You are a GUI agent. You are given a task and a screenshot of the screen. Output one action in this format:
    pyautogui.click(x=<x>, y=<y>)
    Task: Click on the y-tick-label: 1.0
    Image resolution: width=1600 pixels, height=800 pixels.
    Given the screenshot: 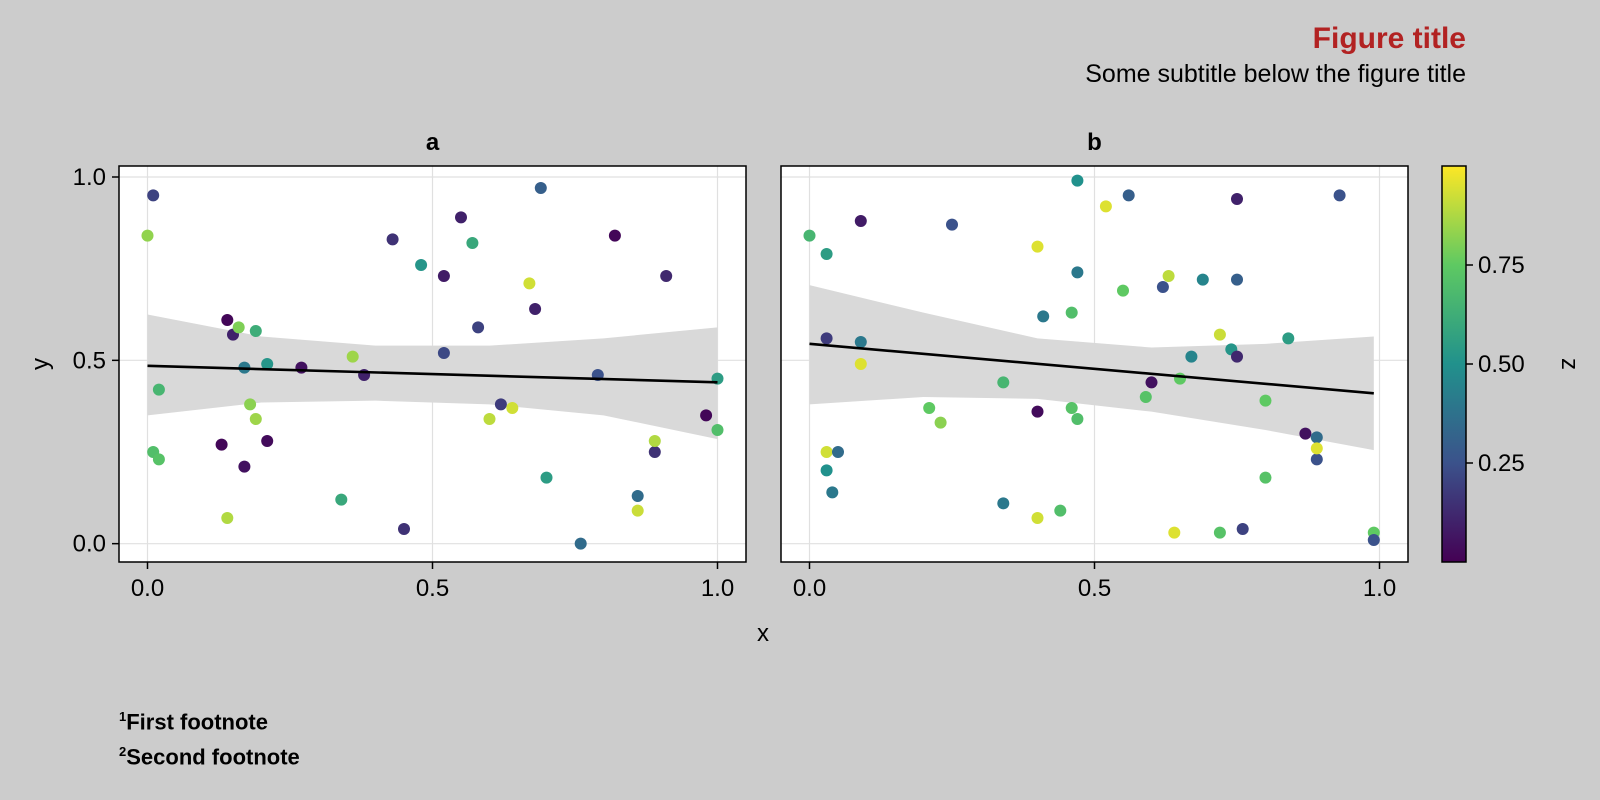 What is the action you would take?
    pyautogui.click(x=89, y=177)
    